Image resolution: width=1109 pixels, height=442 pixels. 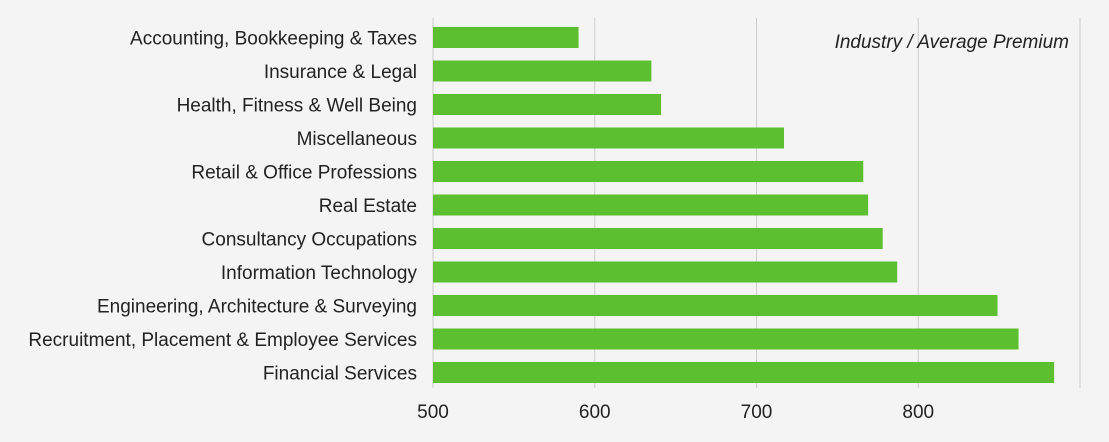 I want to click on x-tick-label: 500, so click(x=433, y=412).